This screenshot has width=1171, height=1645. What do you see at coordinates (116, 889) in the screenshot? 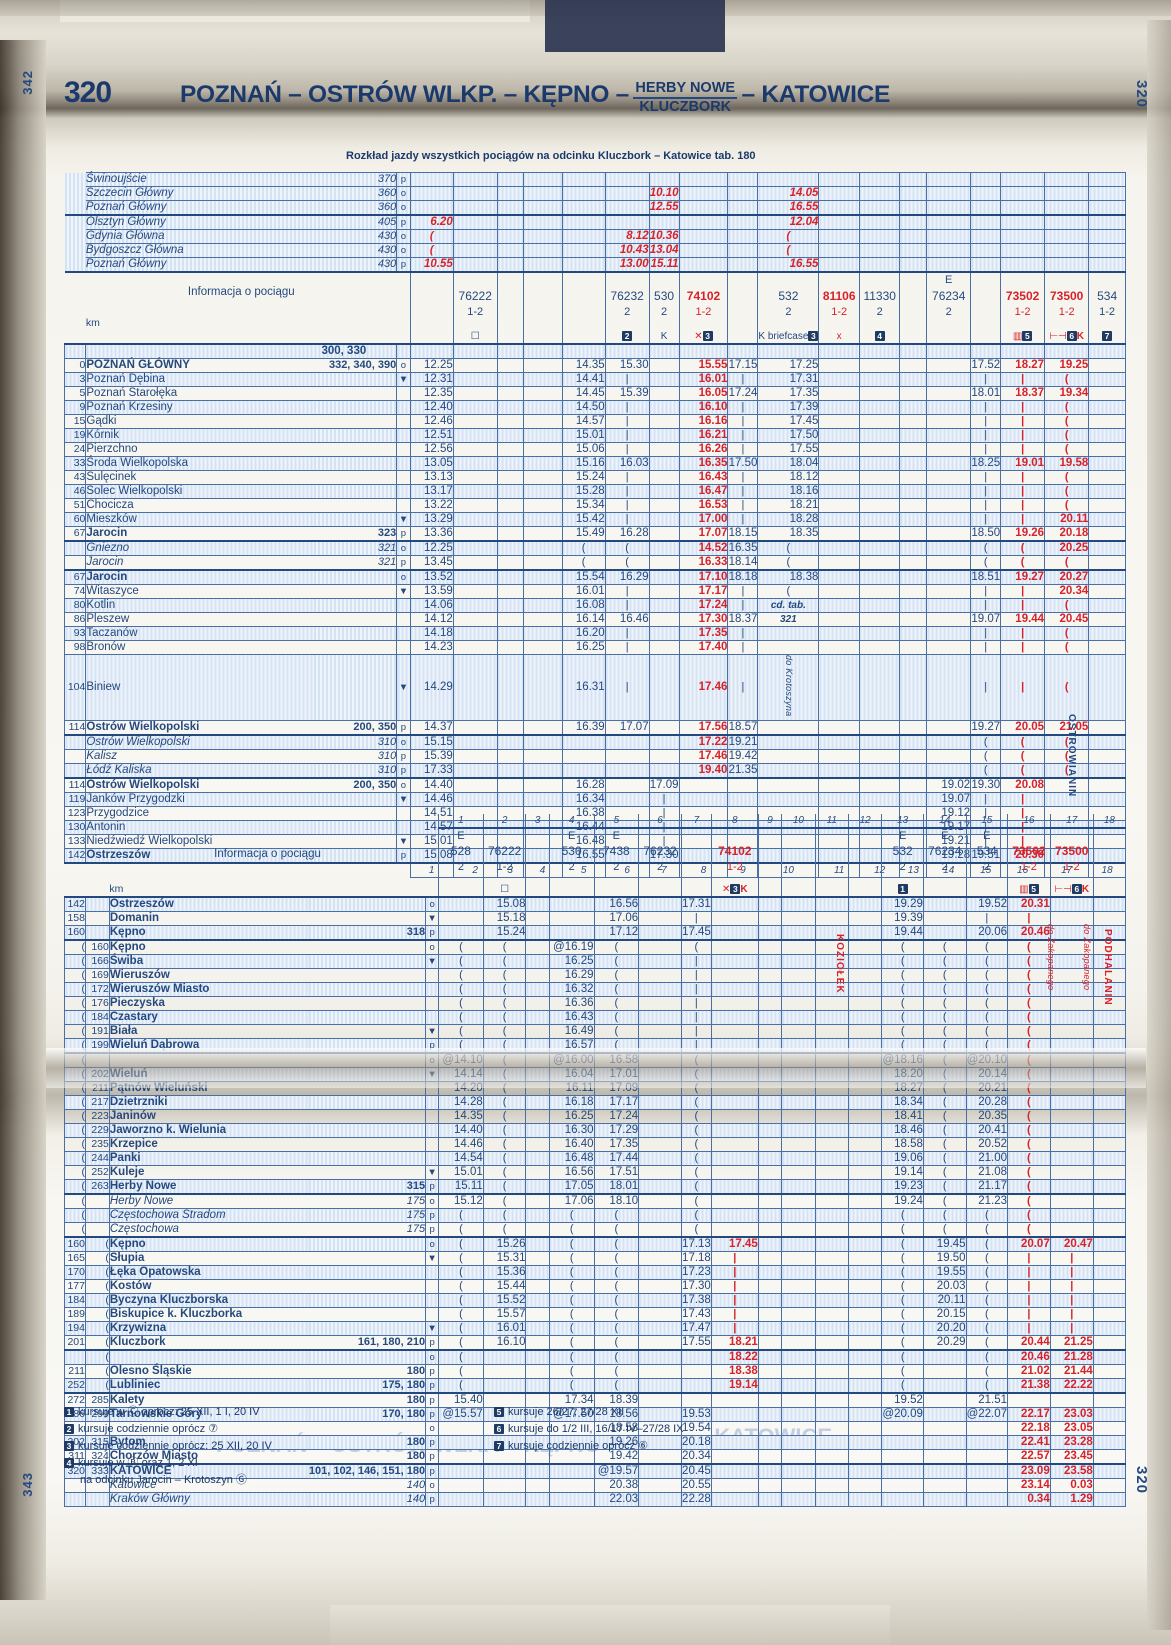
I see `km-label: km` at bounding box center [116, 889].